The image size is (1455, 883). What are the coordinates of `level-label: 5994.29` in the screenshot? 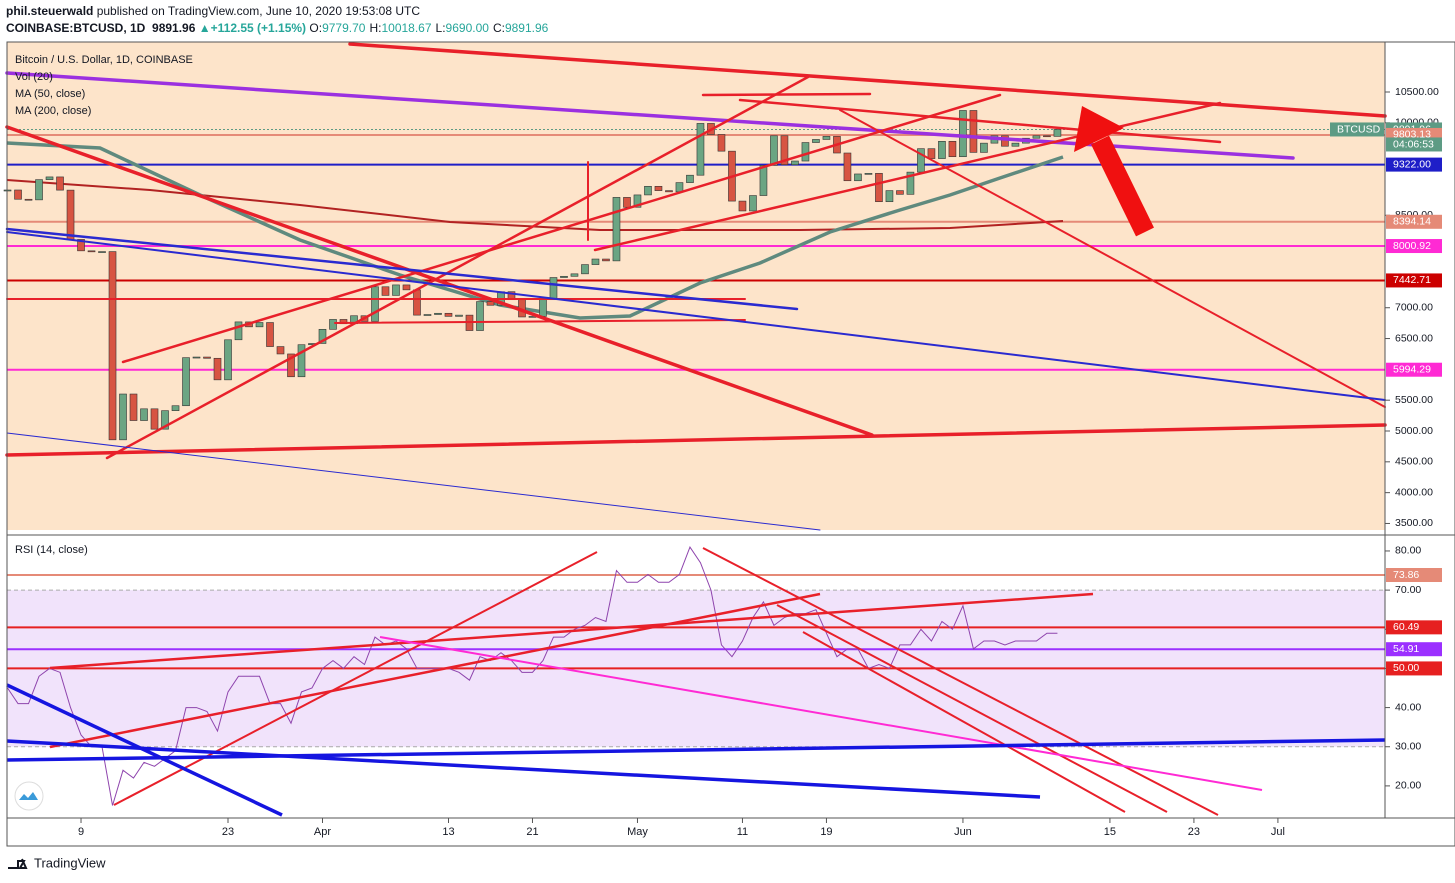 It's located at (1412, 370).